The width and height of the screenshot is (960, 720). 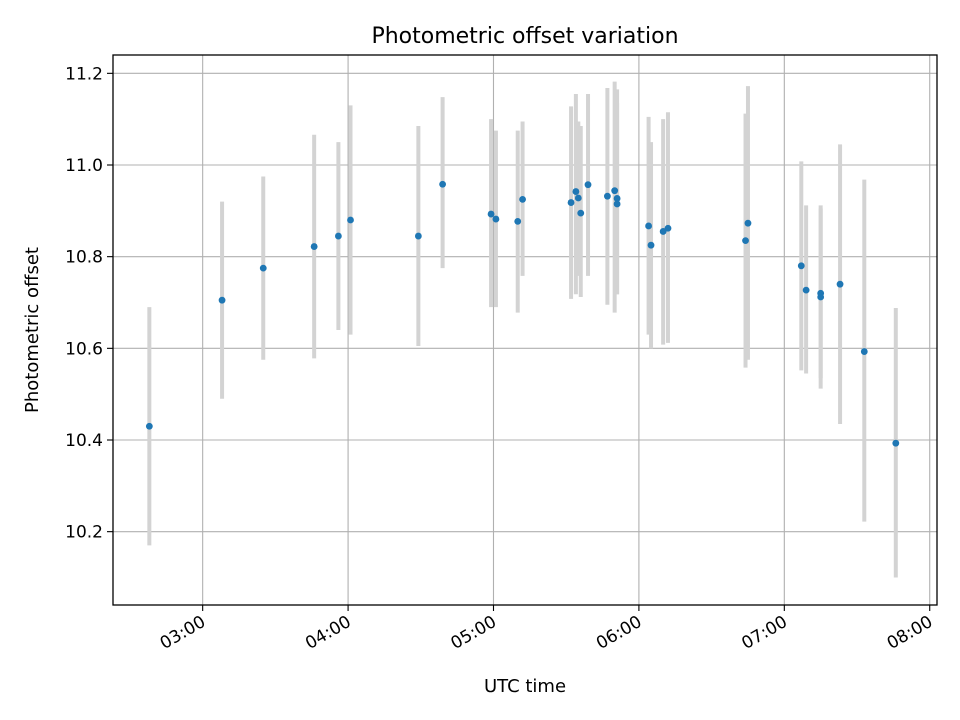 I want to click on y-tick-label: 11.2, so click(x=84, y=74).